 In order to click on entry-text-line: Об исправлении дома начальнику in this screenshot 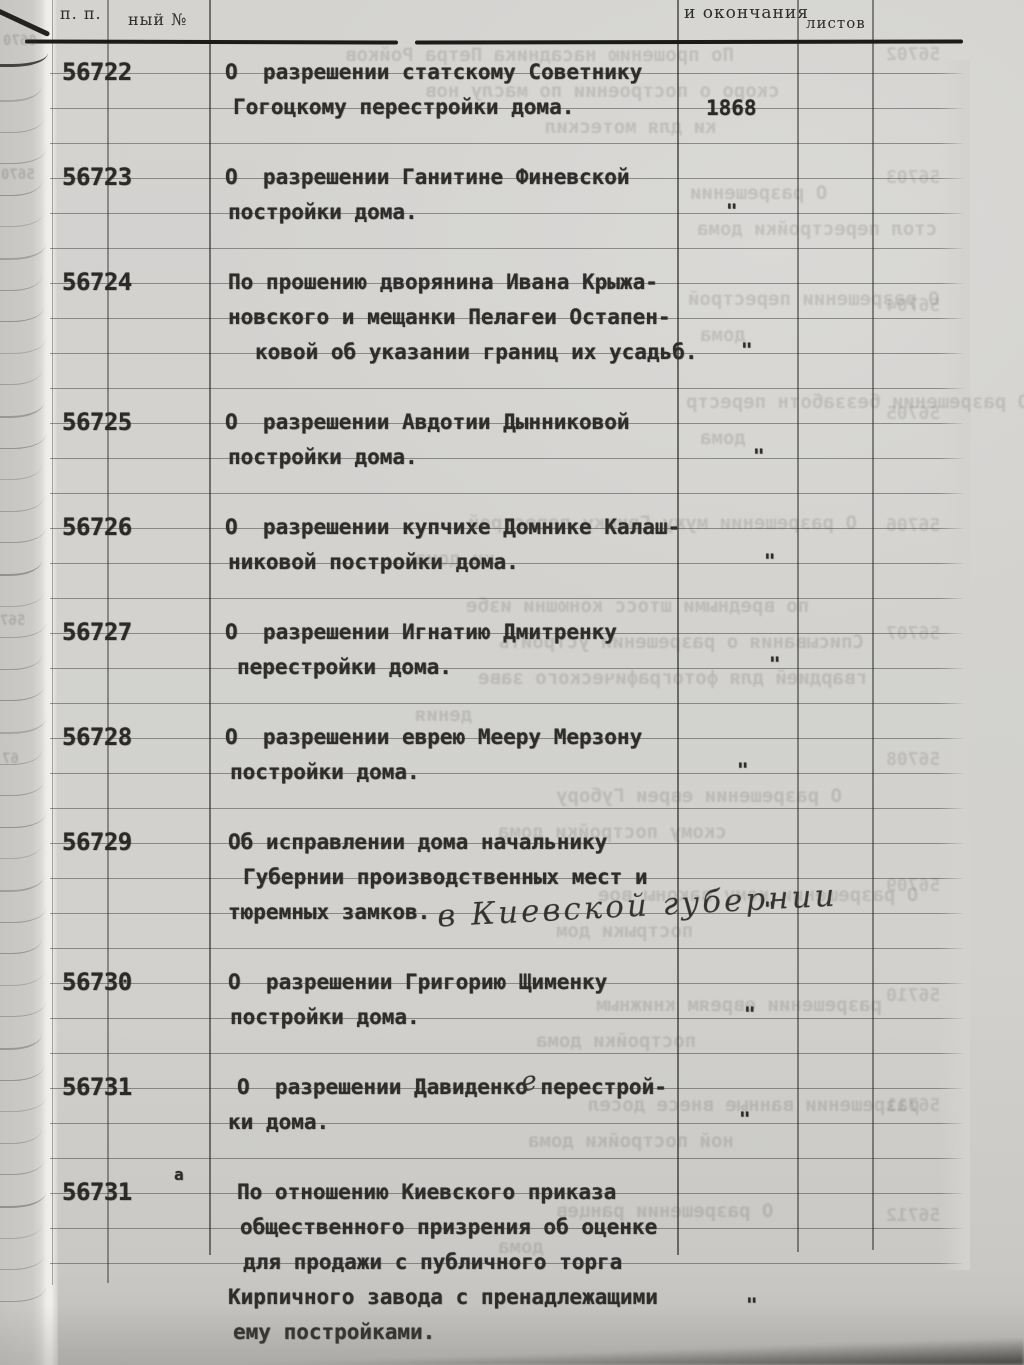, I will do `click(418, 842)`.